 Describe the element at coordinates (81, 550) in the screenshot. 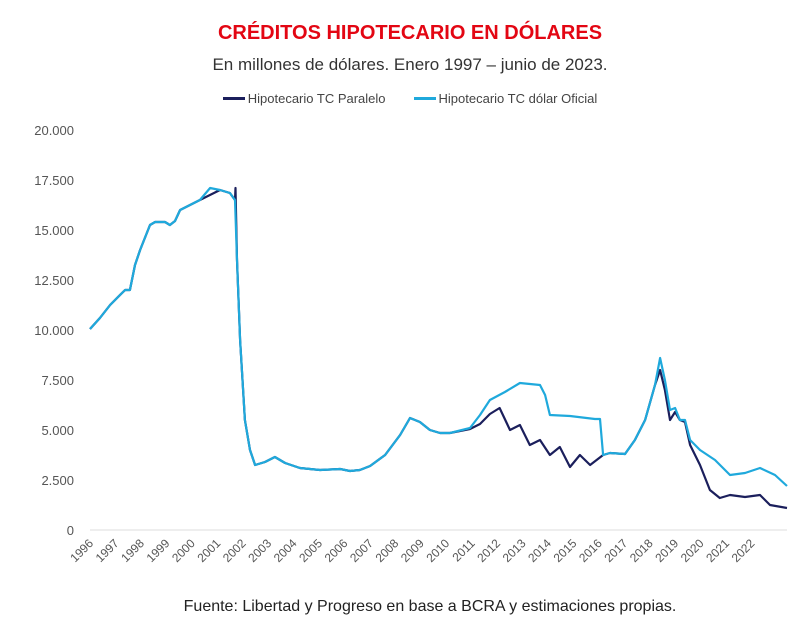

I see `x-tick-label: 1996` at that location.